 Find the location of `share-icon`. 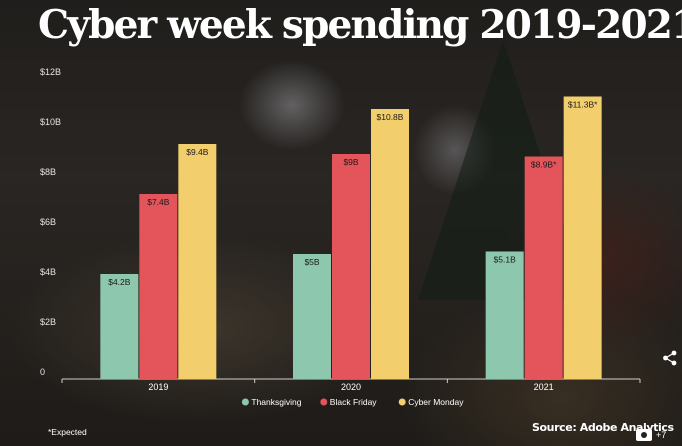

share-icon is located at coordinates (670, 358).